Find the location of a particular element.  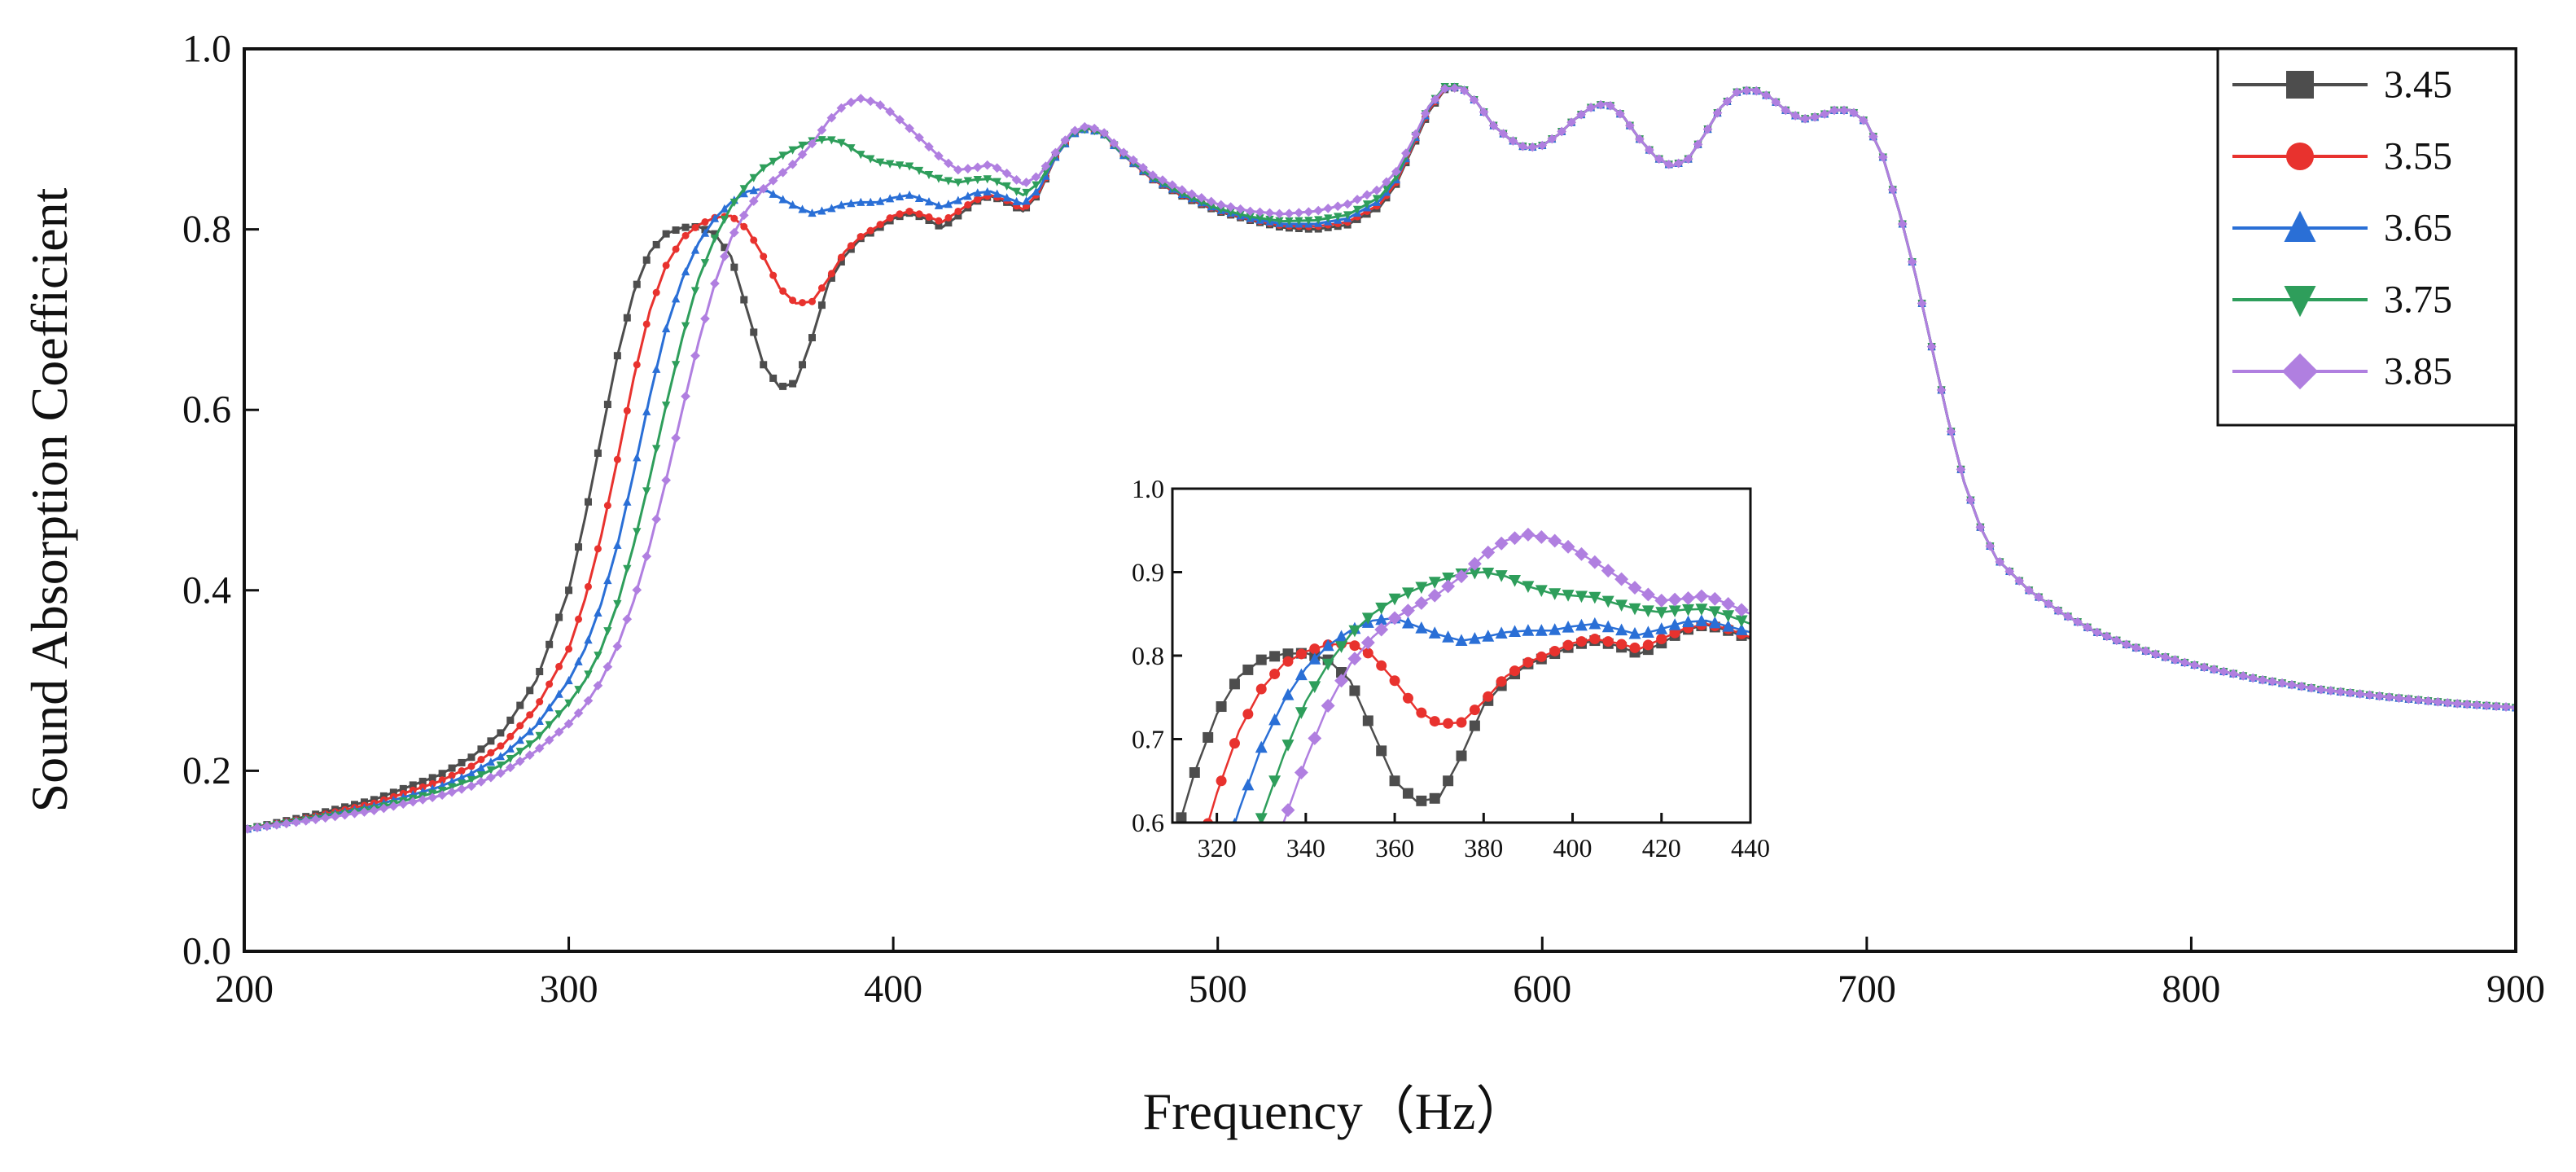

main-y-tick-label: 0.8 is located at coordinates (206, 229).